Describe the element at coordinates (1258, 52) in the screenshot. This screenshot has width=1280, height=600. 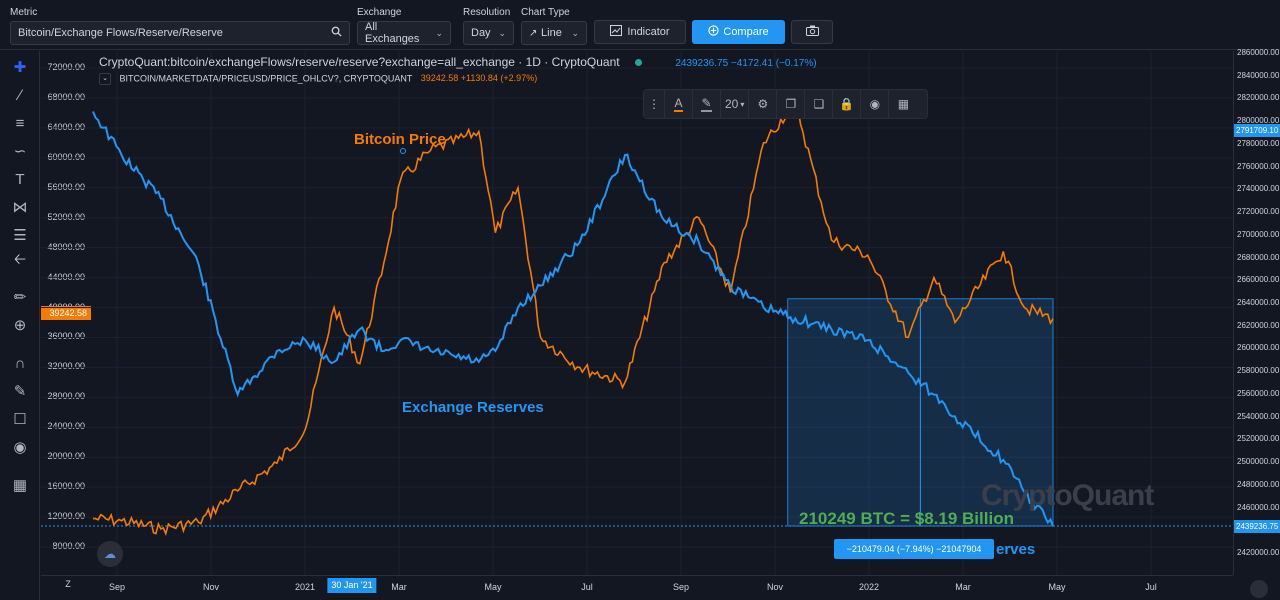
I see `right-axis-tick: 2860000.00` at that location.